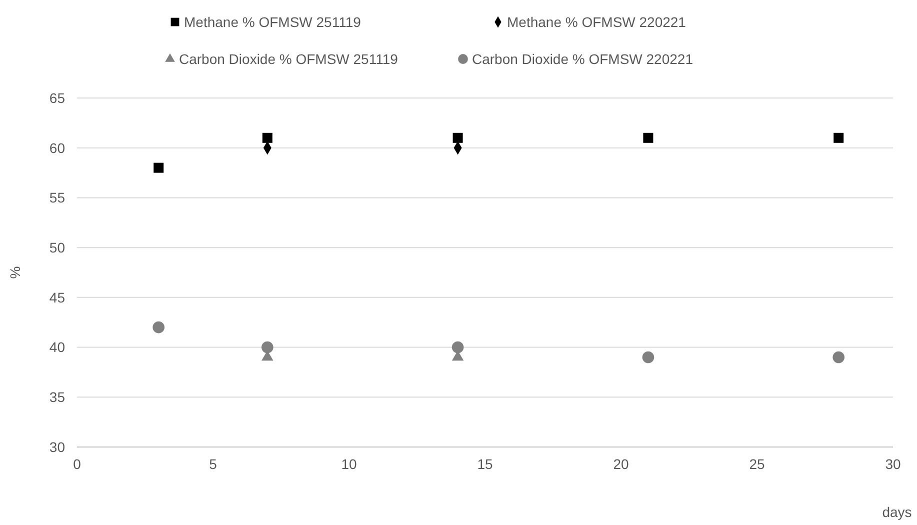 This screenshot has height=525, width=917. What do you see at coordinates (893, 464) in the screenshot?
I see `x-tick-label: 30` at bounding box center [893, 464].